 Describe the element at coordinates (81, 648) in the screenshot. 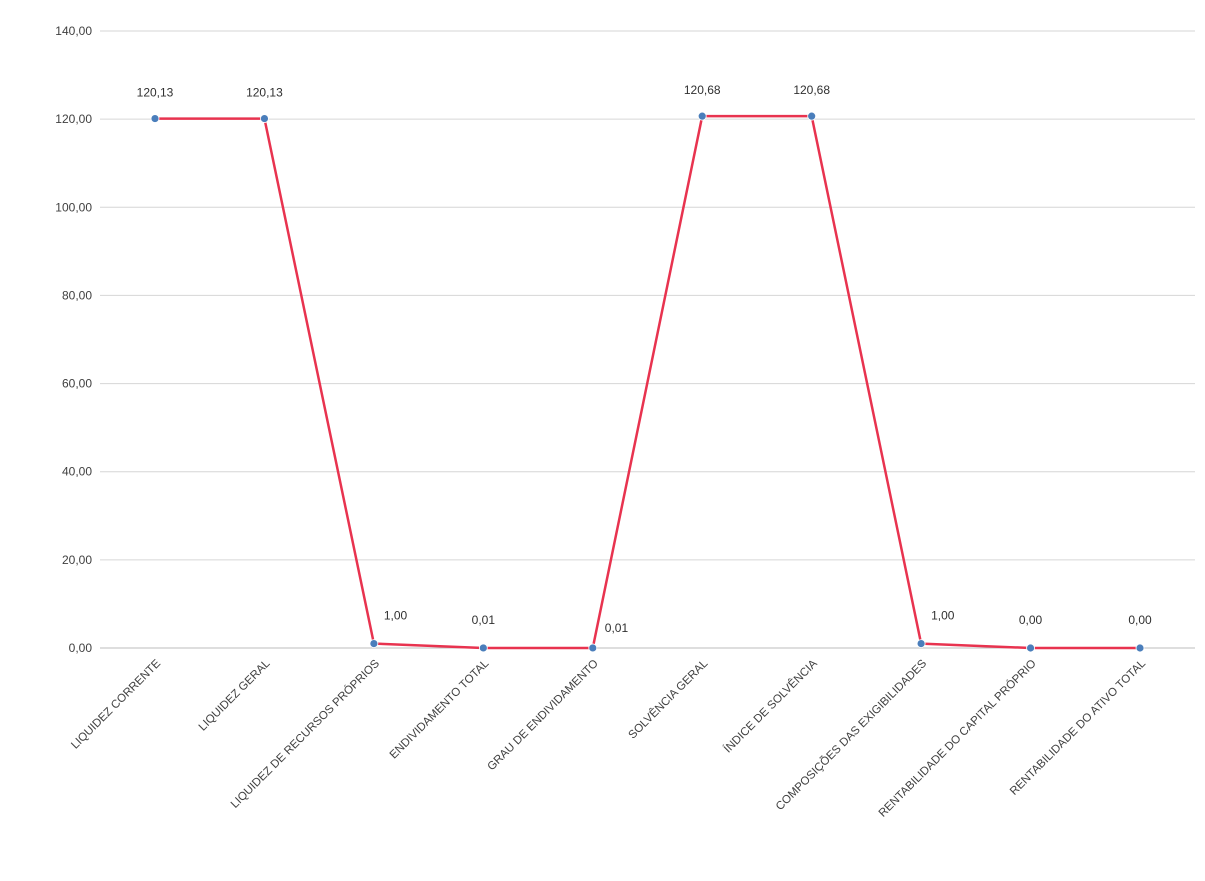

I see `y-tick-label: 0,00` at that location.